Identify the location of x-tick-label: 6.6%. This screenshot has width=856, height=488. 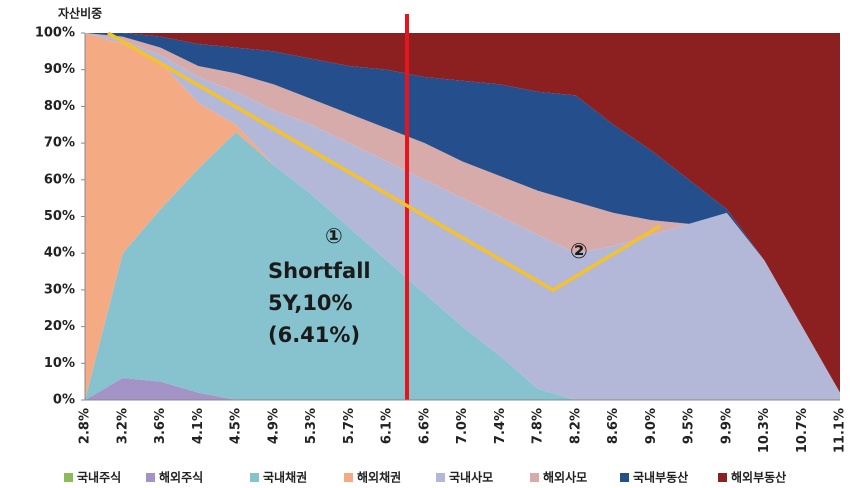
(424, 426).